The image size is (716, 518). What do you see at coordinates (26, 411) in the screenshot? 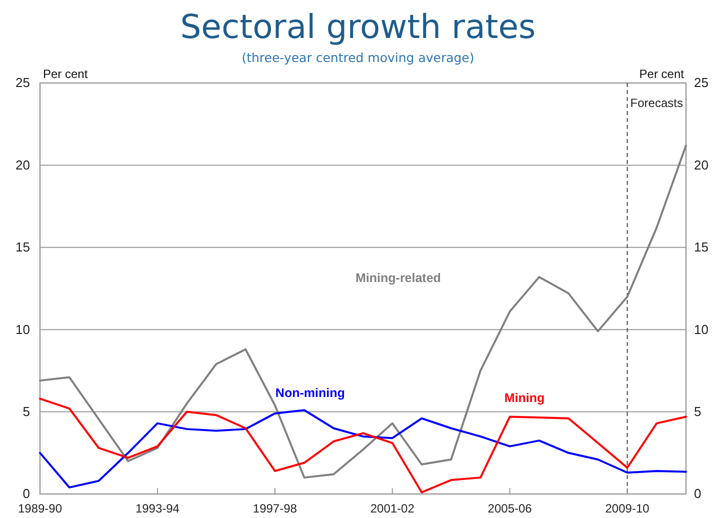
I see `y-tick-label: 5` at bounding box center [26, 411].